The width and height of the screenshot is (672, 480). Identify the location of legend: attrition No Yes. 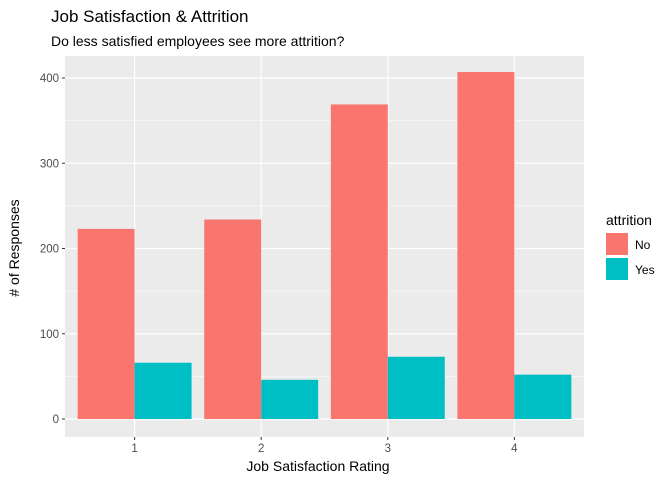
(630, 246).